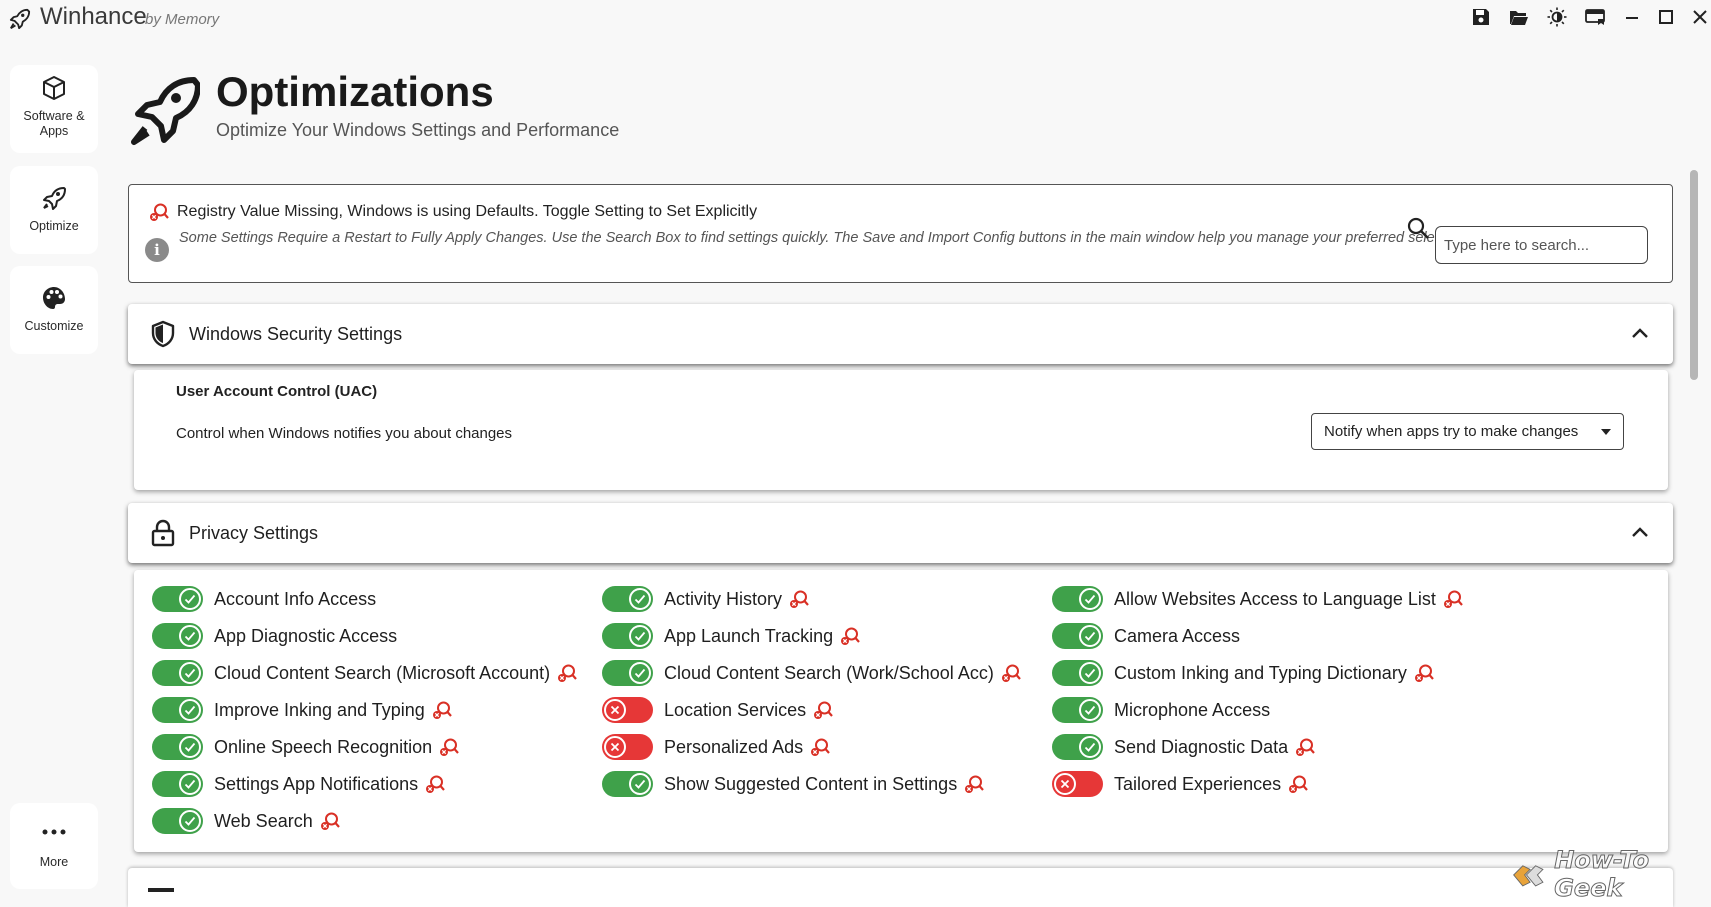  I want to click on setting-label: App Diagnostic Access, so click(306, 635).